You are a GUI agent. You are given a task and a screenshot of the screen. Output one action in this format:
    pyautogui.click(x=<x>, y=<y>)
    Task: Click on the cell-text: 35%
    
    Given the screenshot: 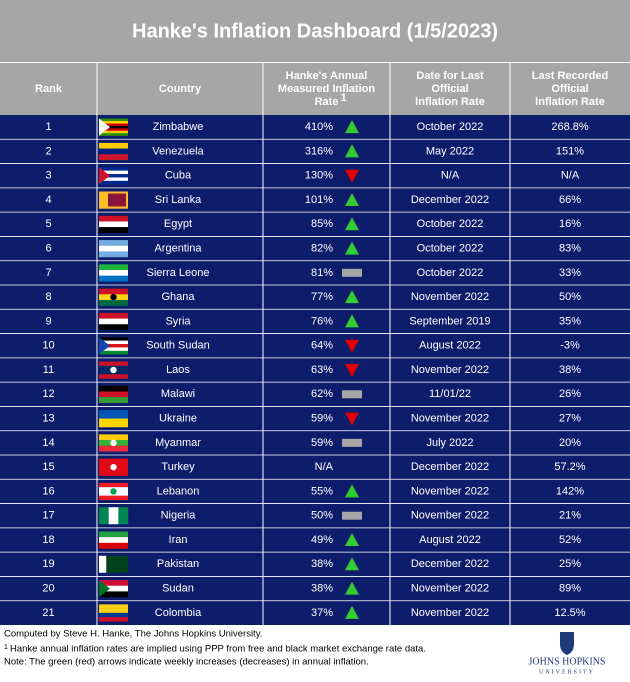 What is the action you would take?
    pyautogui.click(x=570, y=321)
    